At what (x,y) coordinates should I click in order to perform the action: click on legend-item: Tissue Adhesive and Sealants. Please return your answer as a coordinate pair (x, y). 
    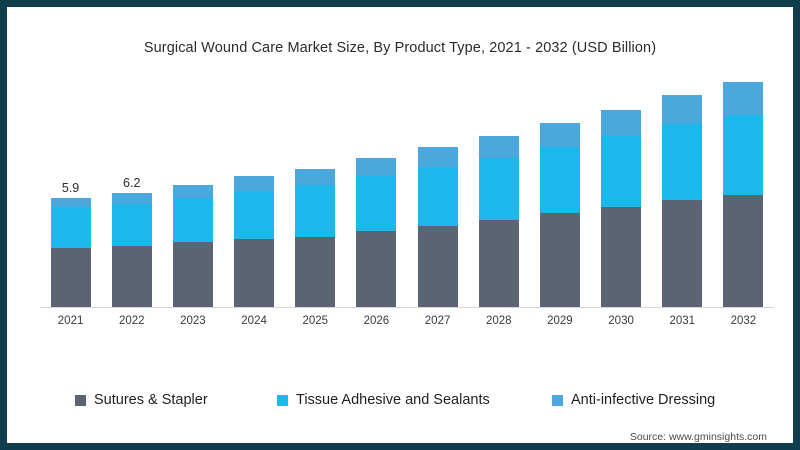
    Looking at the image, I should click on (383, 400).